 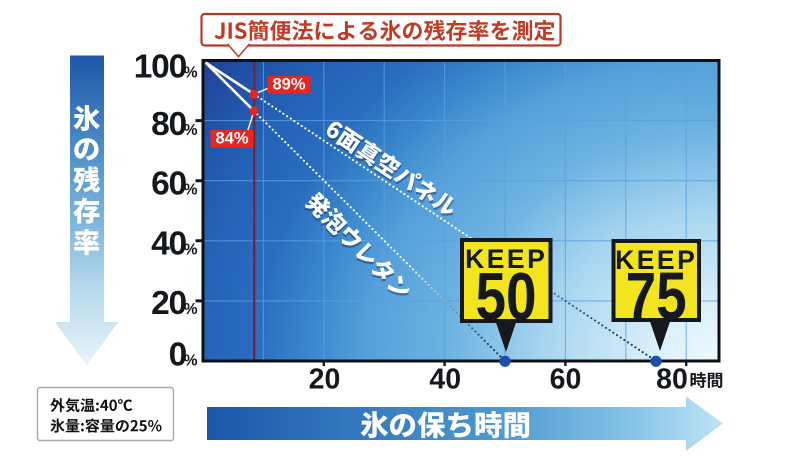 I want to click on svg-text: 75, so click(x=656, y=296).